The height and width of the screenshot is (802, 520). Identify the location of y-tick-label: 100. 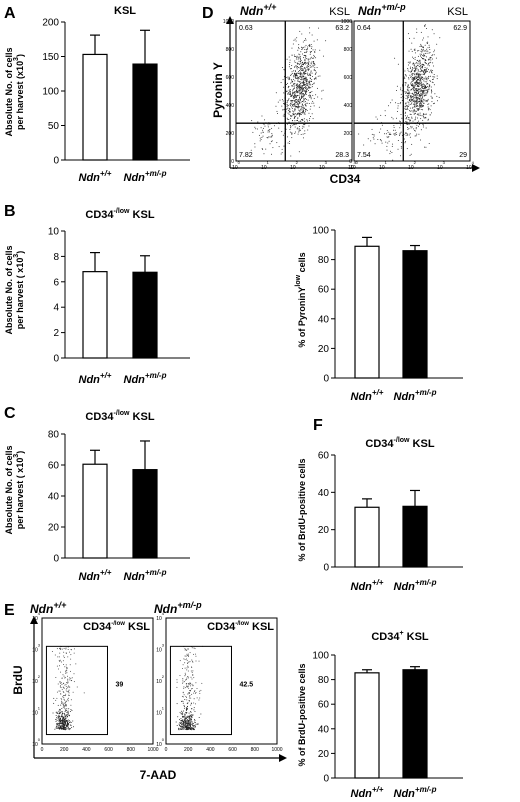
(36, 742).